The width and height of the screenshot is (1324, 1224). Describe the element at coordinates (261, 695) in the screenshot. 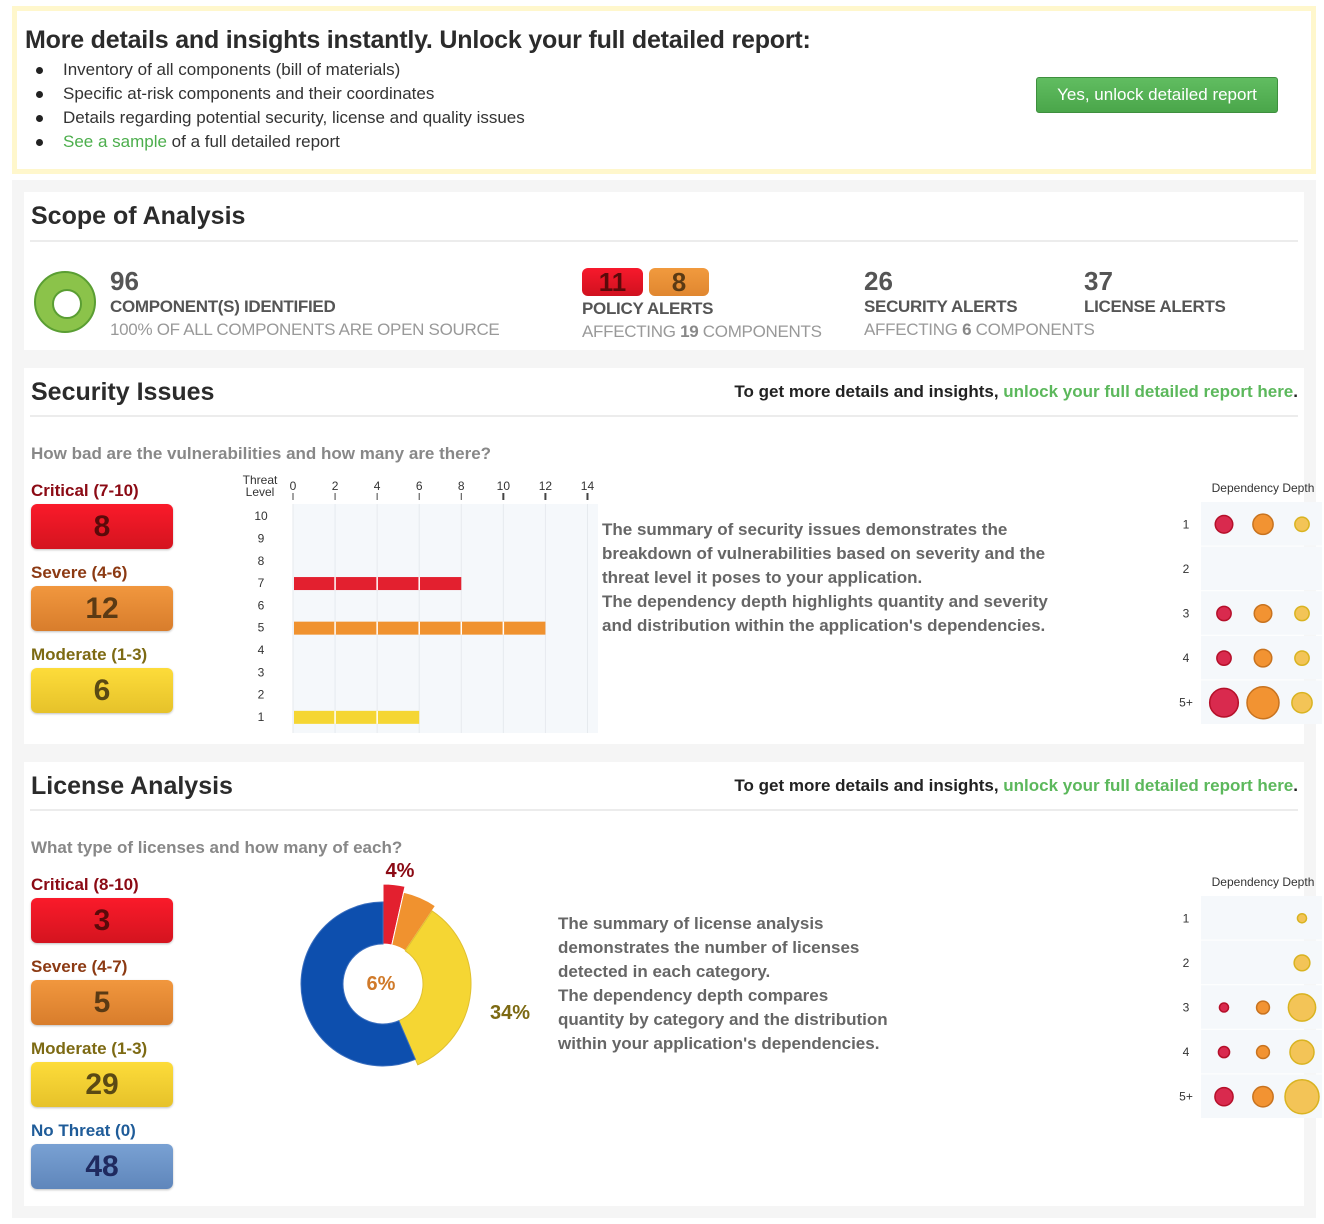

I see `y-tick-label: 2` at that location.